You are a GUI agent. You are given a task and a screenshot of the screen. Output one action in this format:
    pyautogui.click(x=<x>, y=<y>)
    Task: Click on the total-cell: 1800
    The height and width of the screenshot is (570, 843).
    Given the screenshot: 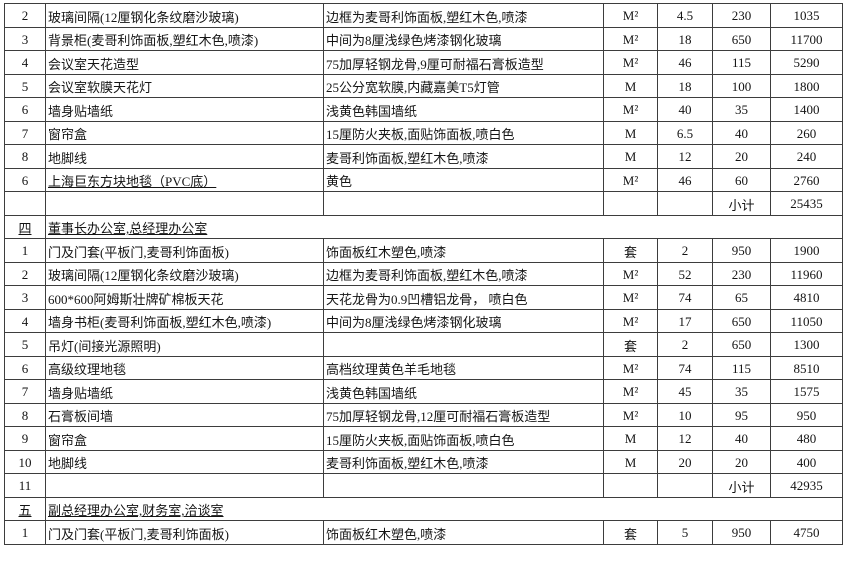 What is the action you would take?
    pyautogui.click(x=806, y=85)
    